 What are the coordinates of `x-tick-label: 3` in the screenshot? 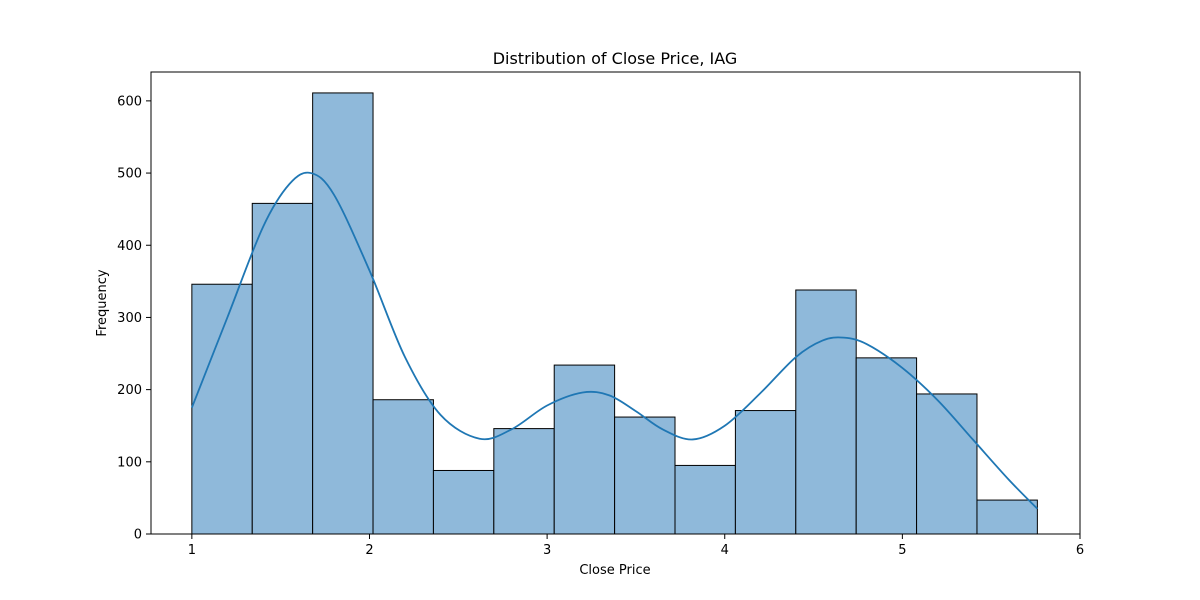 It's located at (547, 550).